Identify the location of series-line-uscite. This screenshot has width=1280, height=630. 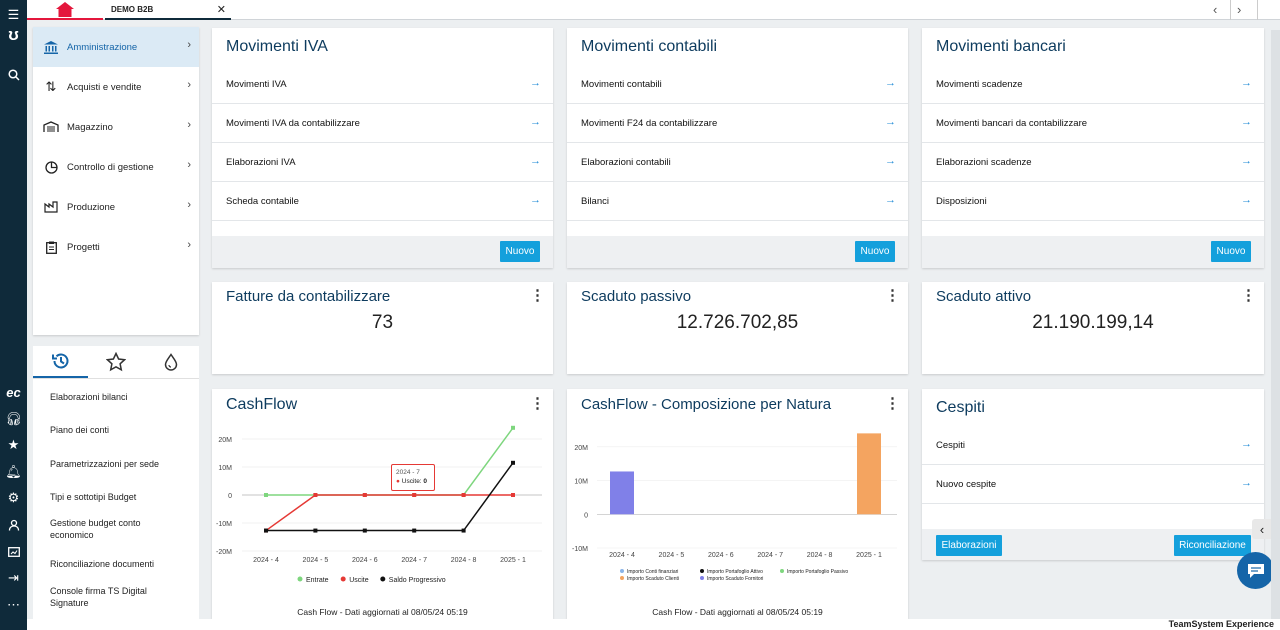
(389, 513).